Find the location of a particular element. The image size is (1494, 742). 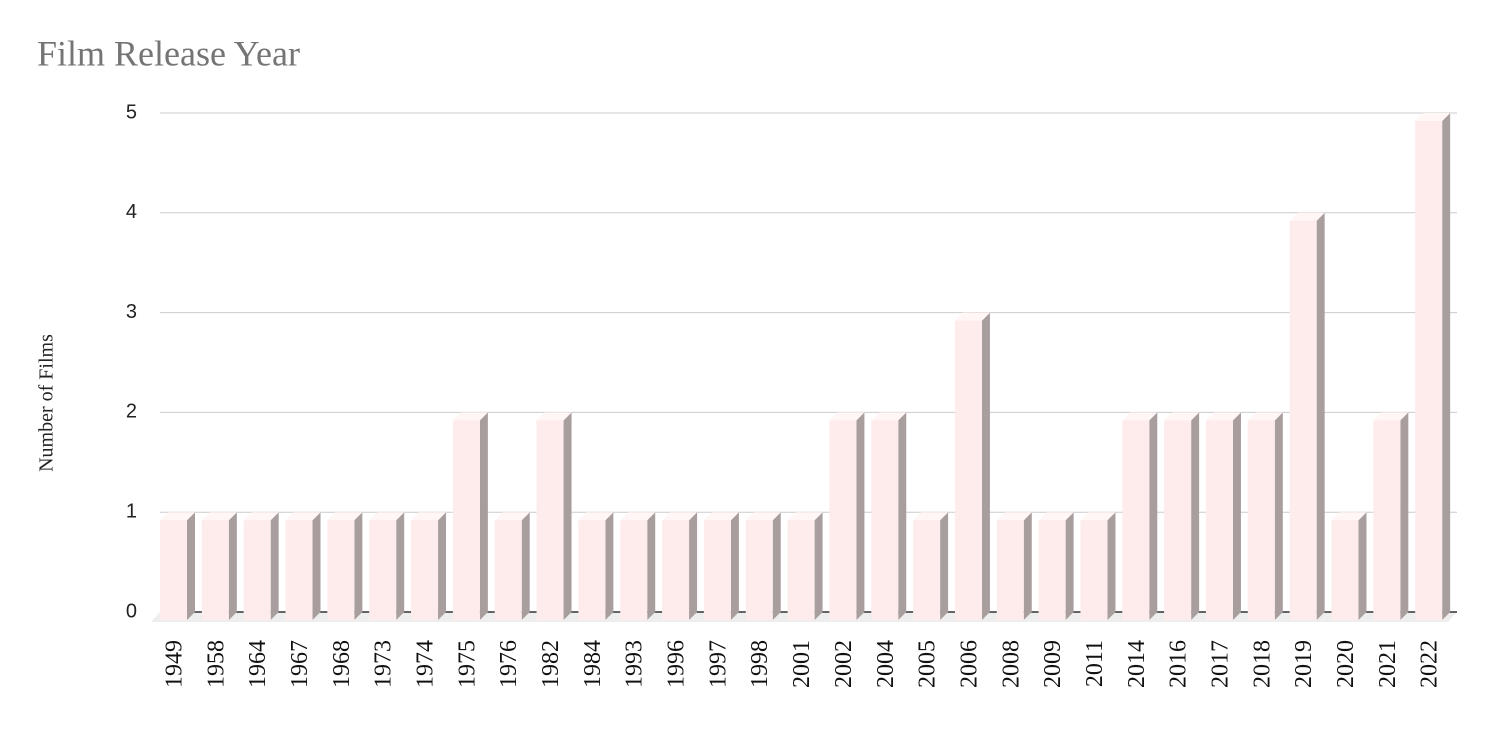

y-tick-label: 3 is located at coordinates (131, 312).